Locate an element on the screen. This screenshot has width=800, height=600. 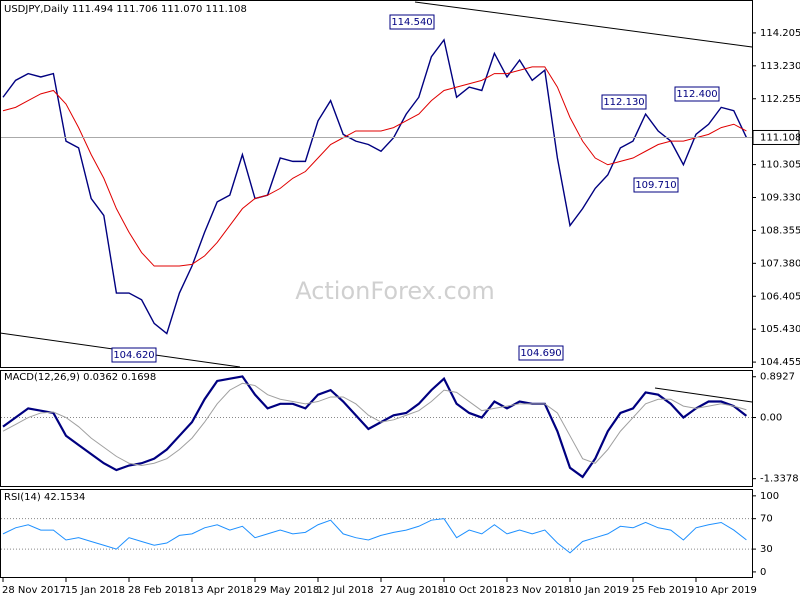
macd-title: MACD(12,26,9) 0.0362 0.1698 is located at coordinates (80, 377).